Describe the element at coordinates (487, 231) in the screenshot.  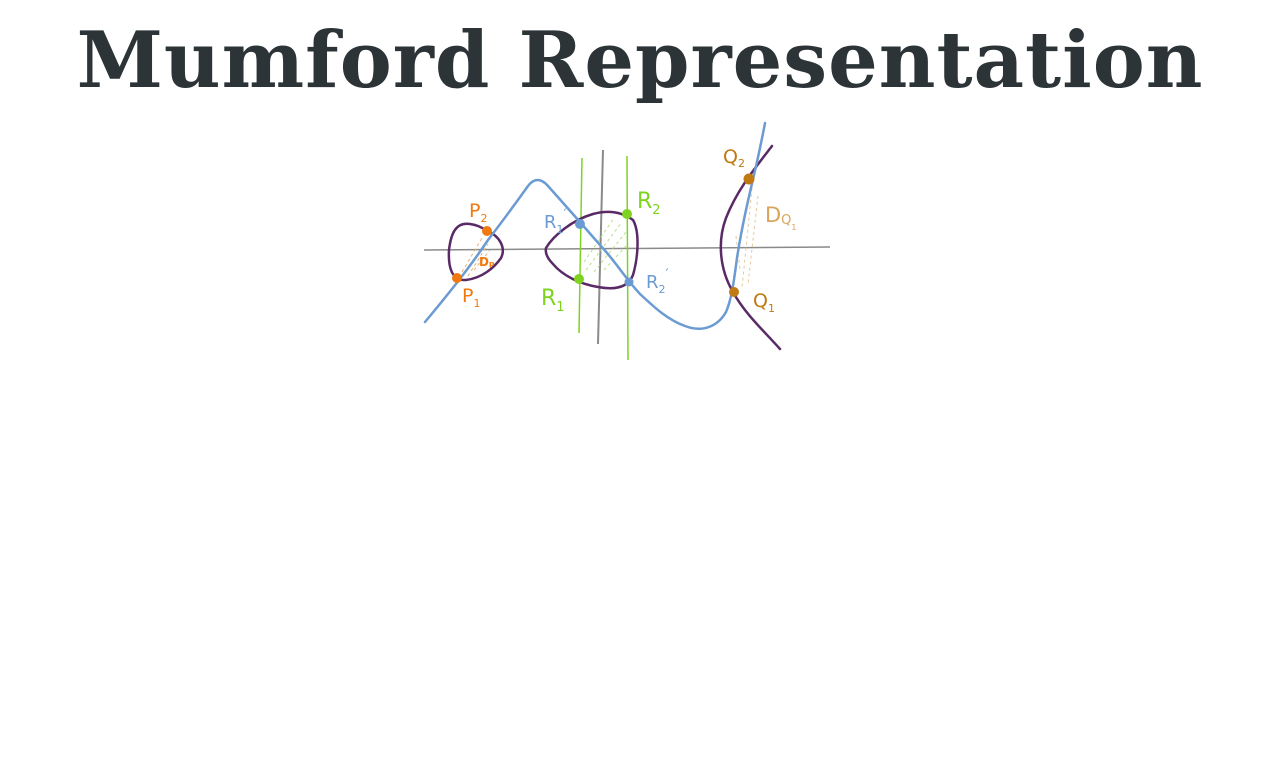
I see `point-p2` at that location.